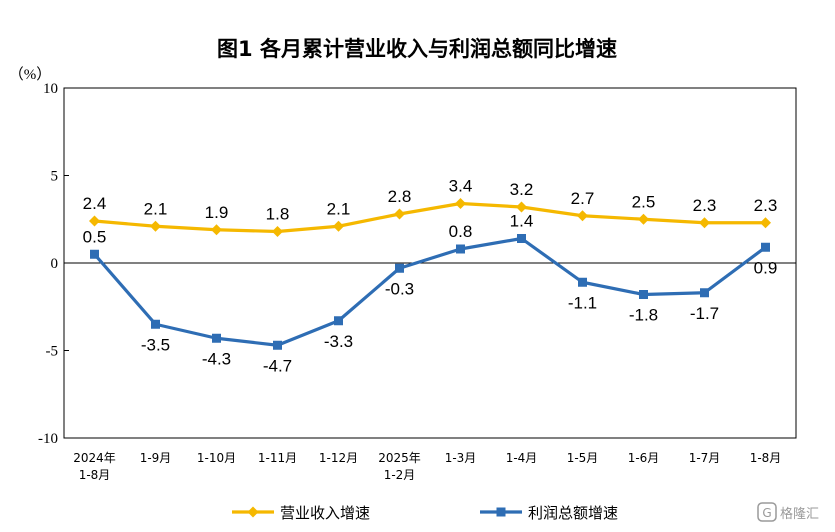 The height and width of the screenshot is (532, 835). What do you see at coordinates (425, 513) in the screenshot?
I see `legend: 营业收入增速 利润总额增速` at bounding box center [425, 513].